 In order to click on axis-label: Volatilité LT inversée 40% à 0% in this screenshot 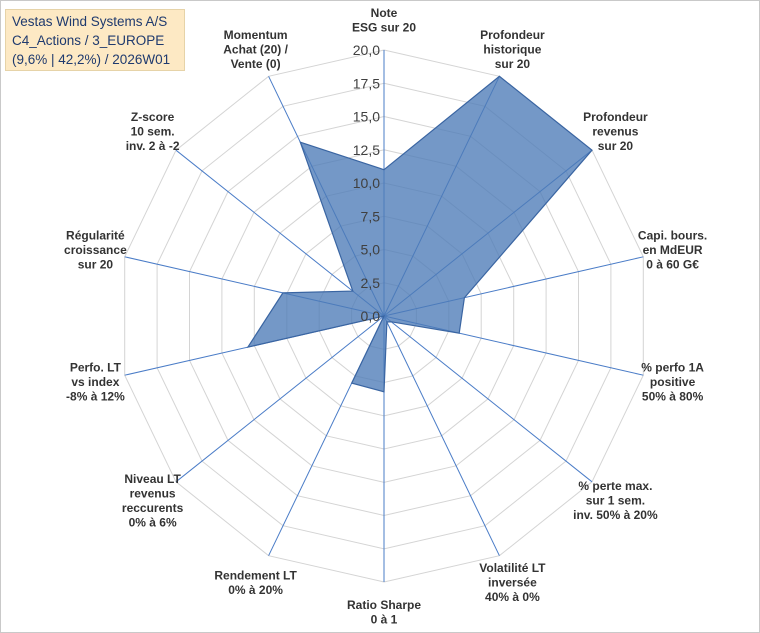, I will do `click(512, 582)`.